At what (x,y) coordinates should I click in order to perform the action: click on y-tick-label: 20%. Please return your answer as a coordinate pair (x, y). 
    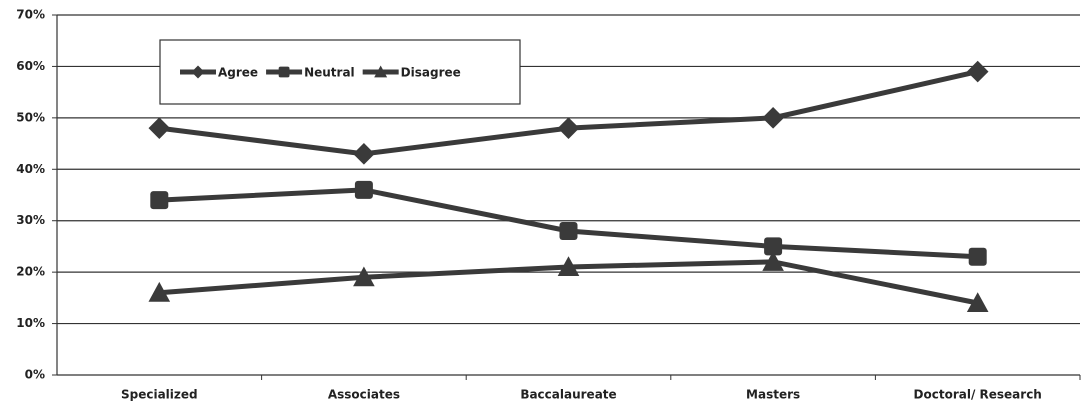
    Looking at the image, I should click on (30, 272).